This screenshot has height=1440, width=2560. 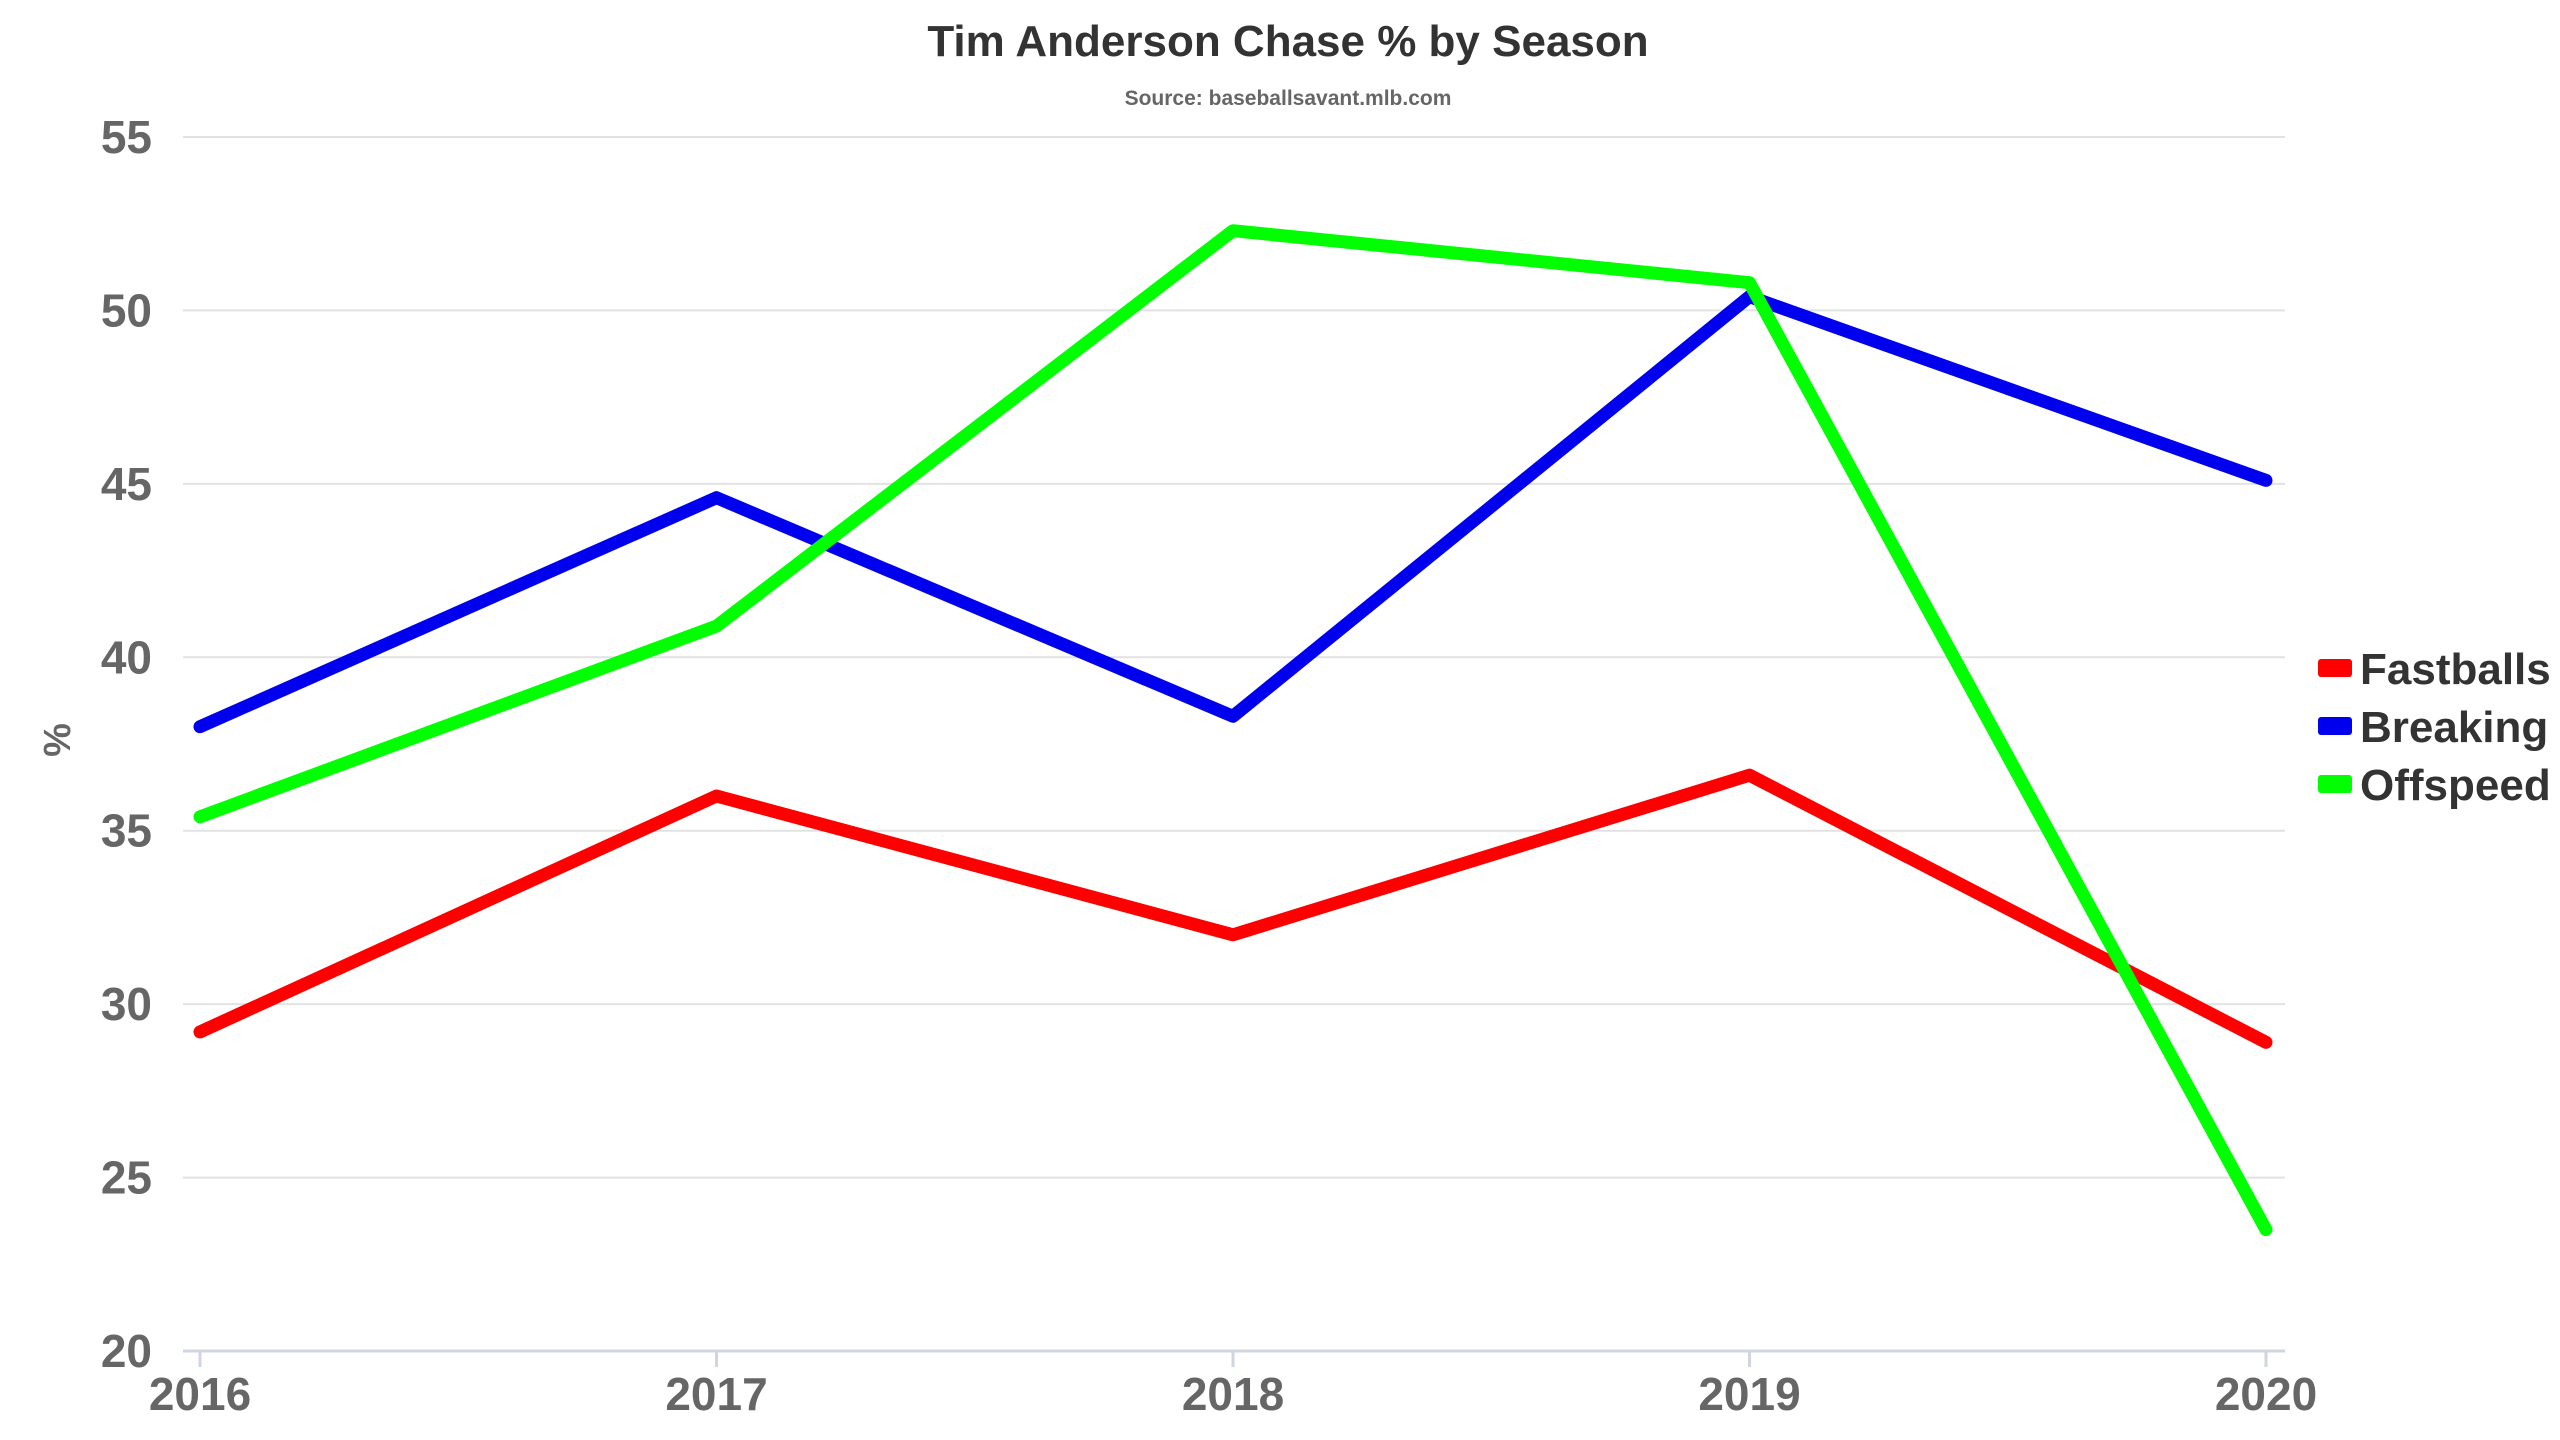 I want to click on legend-label: Breaking, so click(x=2454, y=727).